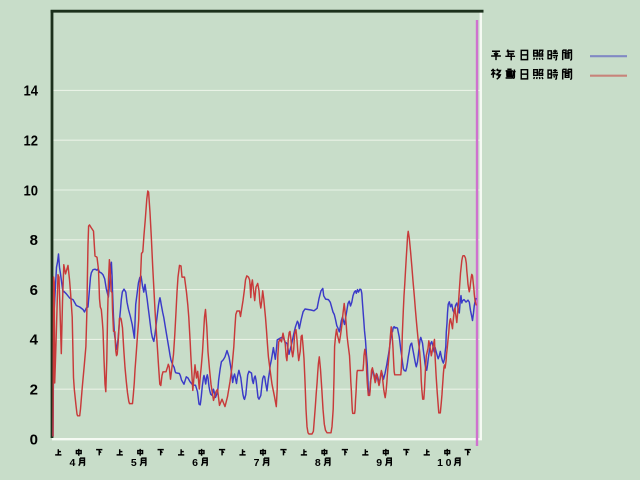  Describe the element at coordinates (257, 463) in the screenshot. I see `svg-text: 7` at that location.